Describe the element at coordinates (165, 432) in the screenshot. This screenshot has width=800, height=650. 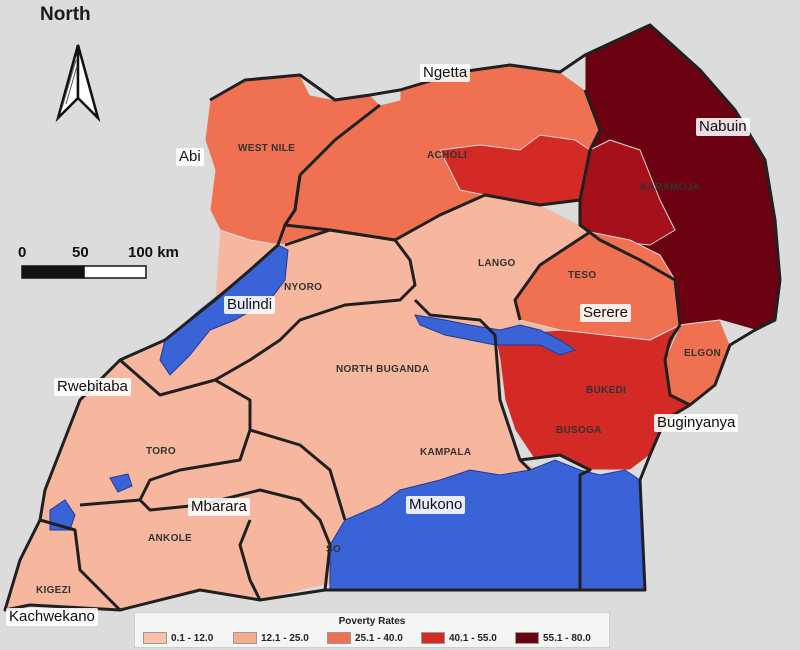
I see `border-toro` at that location.